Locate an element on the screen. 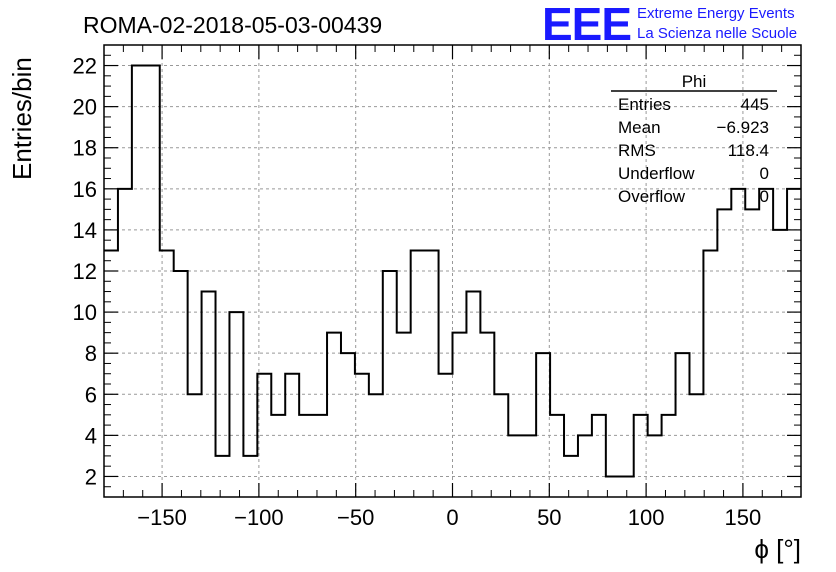 The image size is (836, 572). y-axis-label: Entries/bin is located at coordinates (22, 118).